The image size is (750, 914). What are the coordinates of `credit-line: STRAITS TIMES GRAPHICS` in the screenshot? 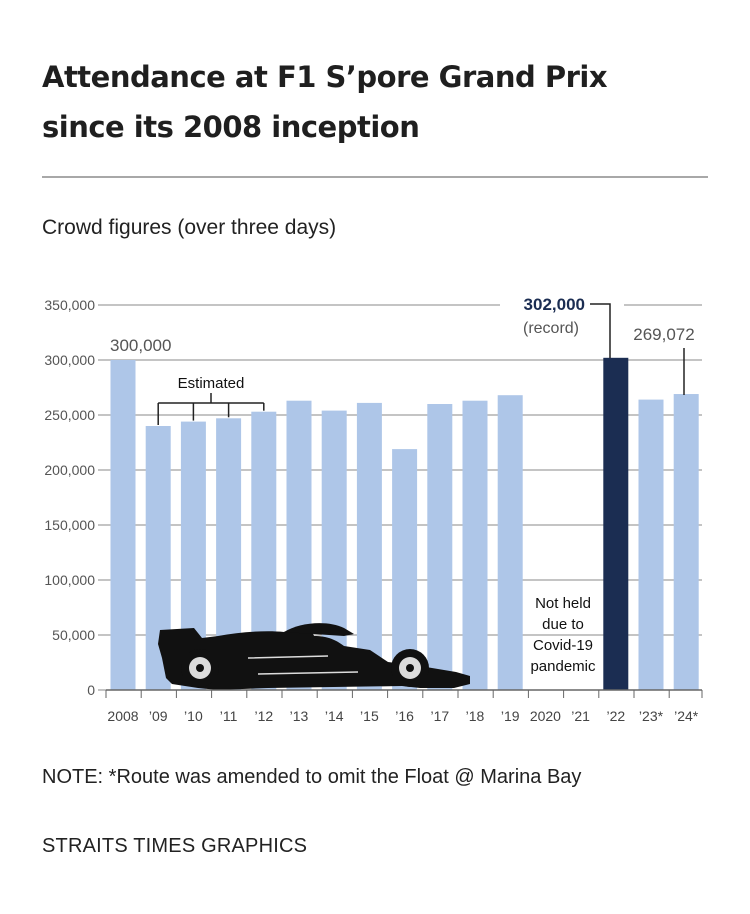 It's located at (175, 846).